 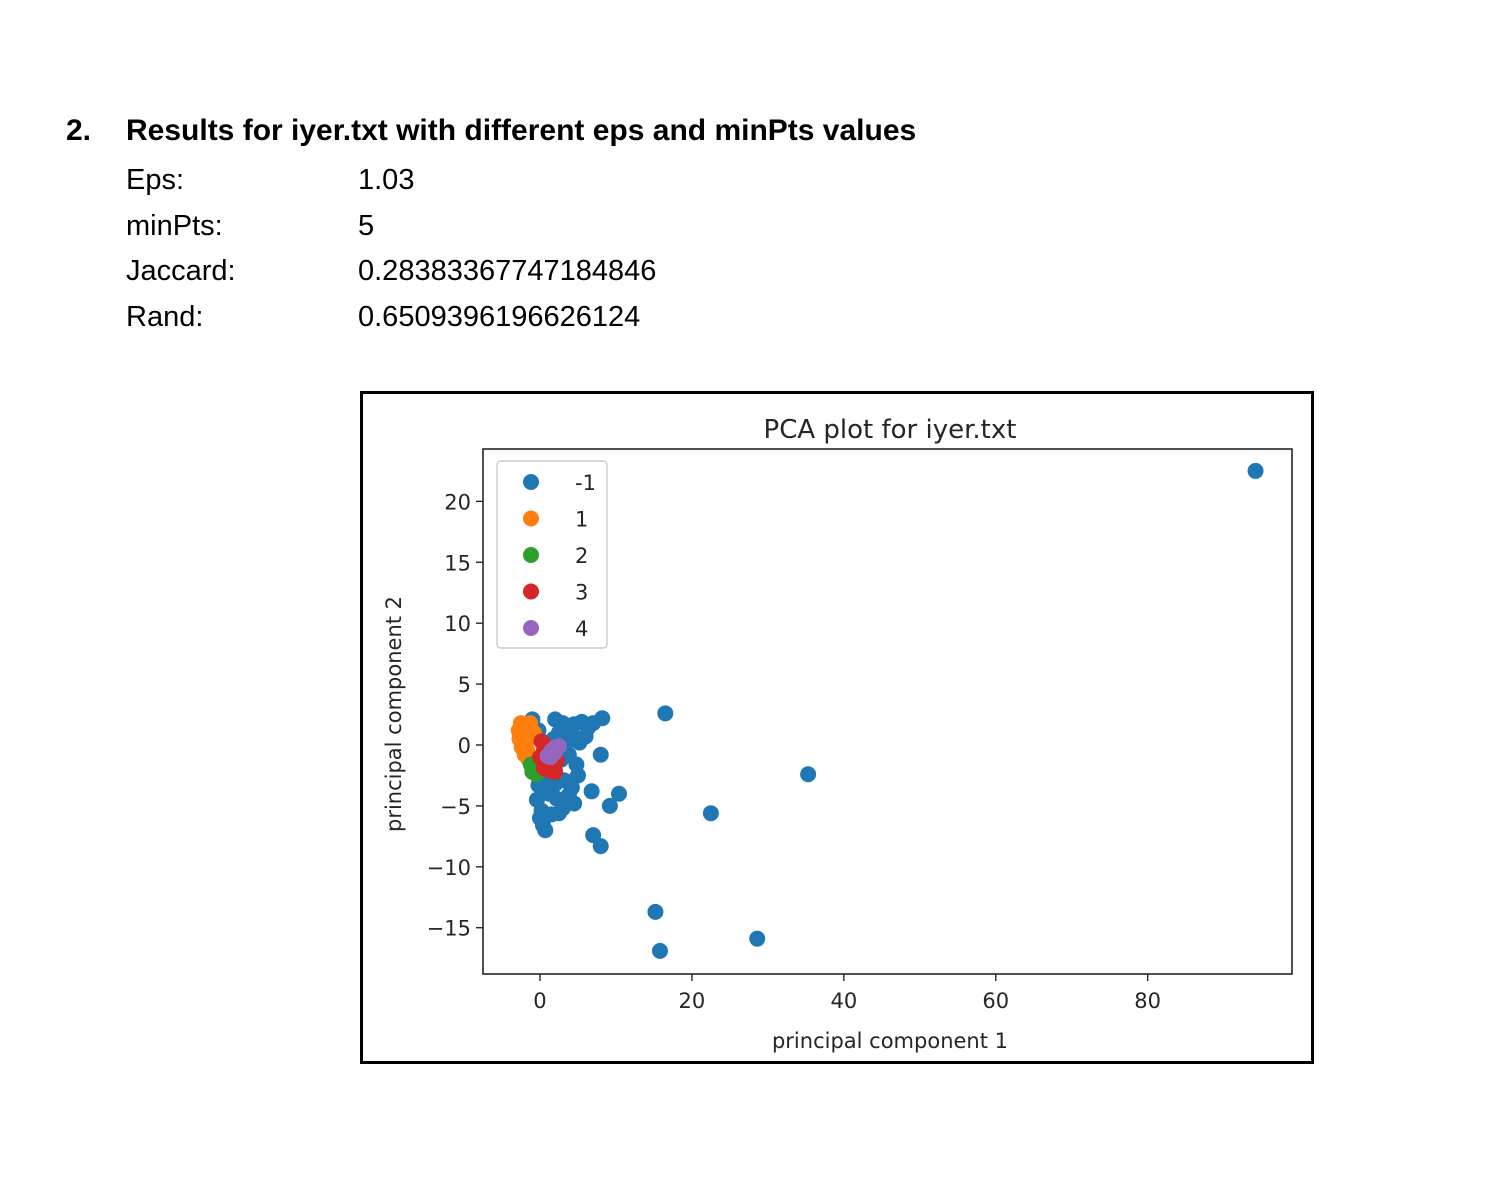 I want to click on y-tick-label: −5, so click(x=455, y=807).